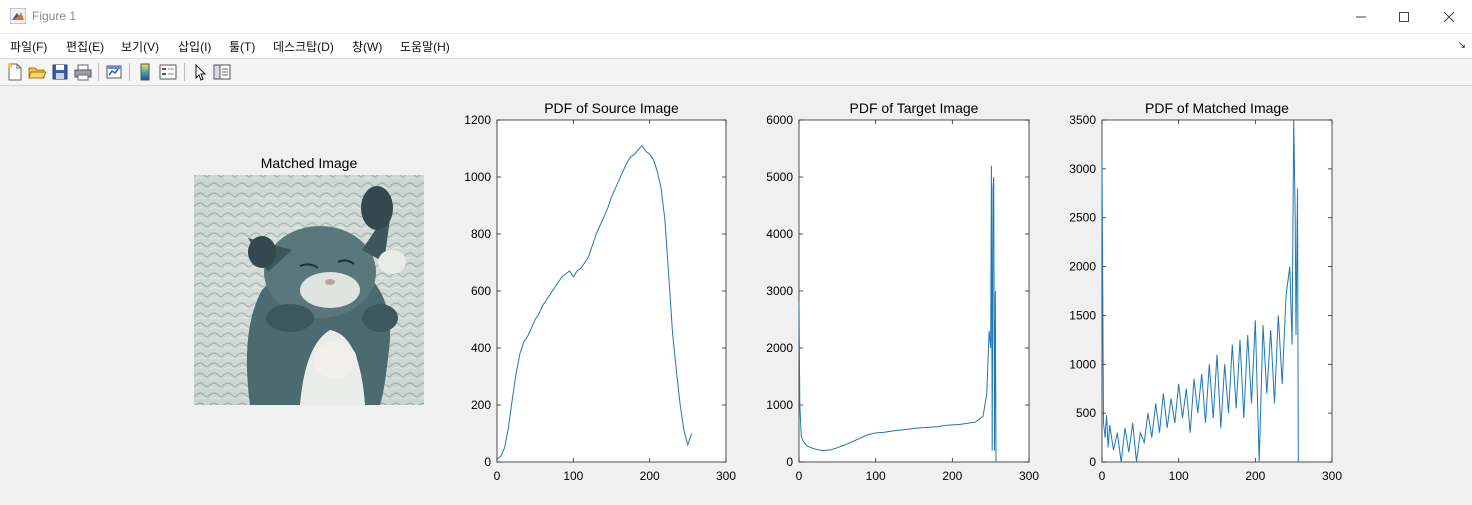 The width and height of the screenshot is (1472, 505). Describe the element at coordinates (303, 47) in the screenshot. I see `menu-desktop: 데스크탑(D)` at that location.